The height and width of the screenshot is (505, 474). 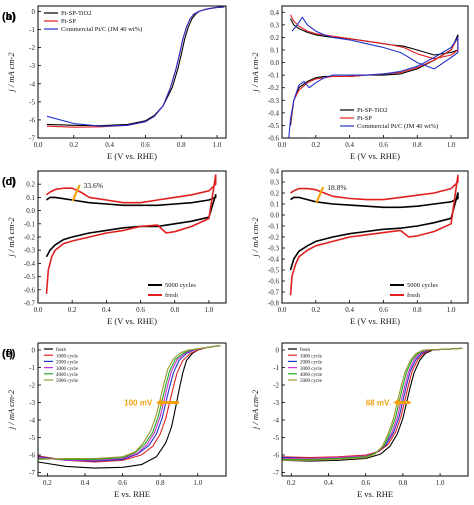 I want to click on y-tick-label: -1, so click(x=32, y=368).